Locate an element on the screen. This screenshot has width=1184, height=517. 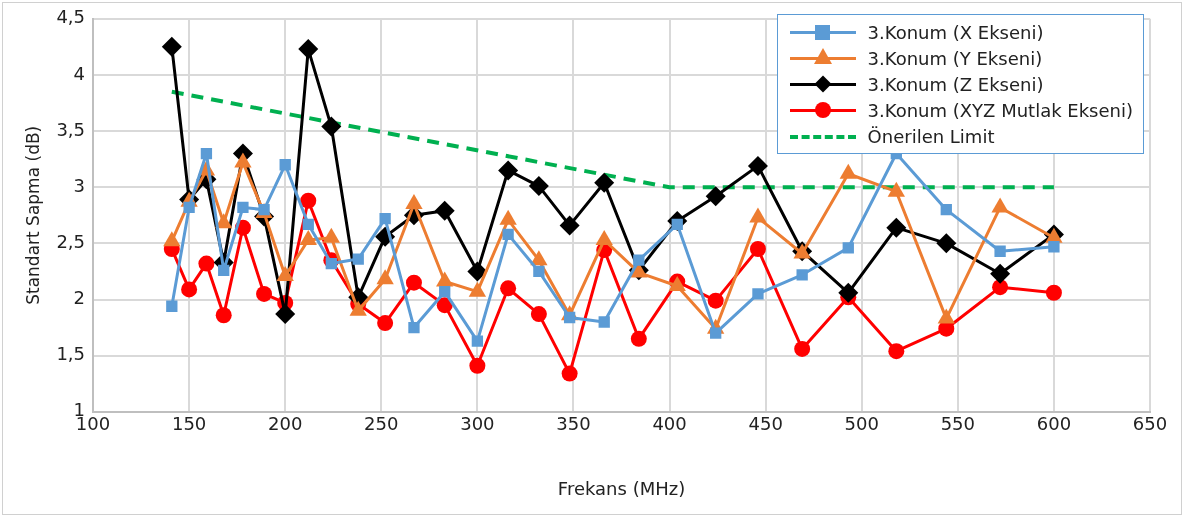
x-tick-label: 500 is located at coordinates (861, 424).